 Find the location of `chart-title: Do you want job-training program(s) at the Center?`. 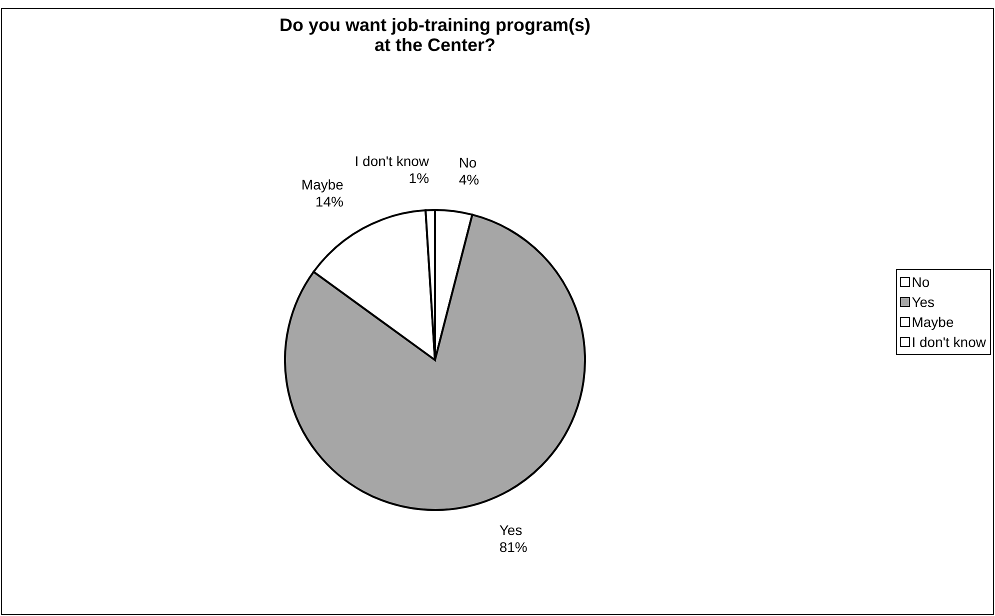

chart-title: Do you want job-training program(s) at the Center? is located at coordinates (435, 35).